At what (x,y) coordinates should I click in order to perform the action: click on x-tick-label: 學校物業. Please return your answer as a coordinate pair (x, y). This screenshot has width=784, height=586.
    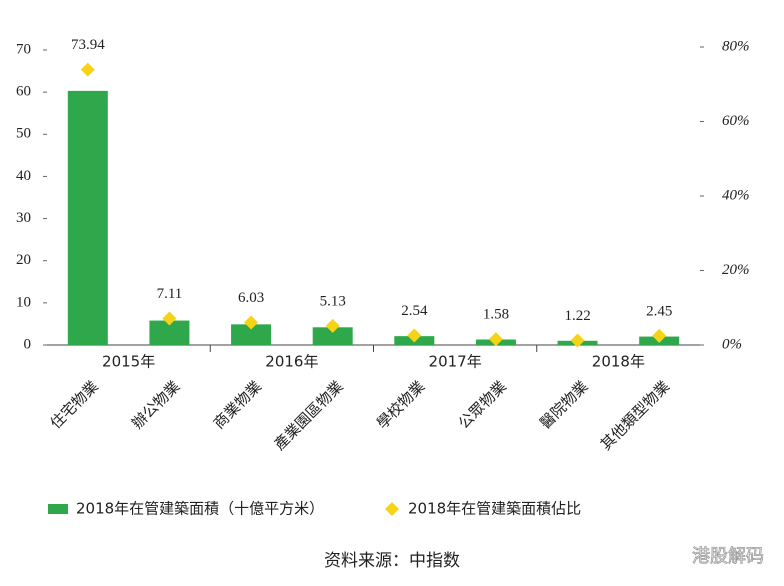
    Looking at the image, I should click on (400, 404).